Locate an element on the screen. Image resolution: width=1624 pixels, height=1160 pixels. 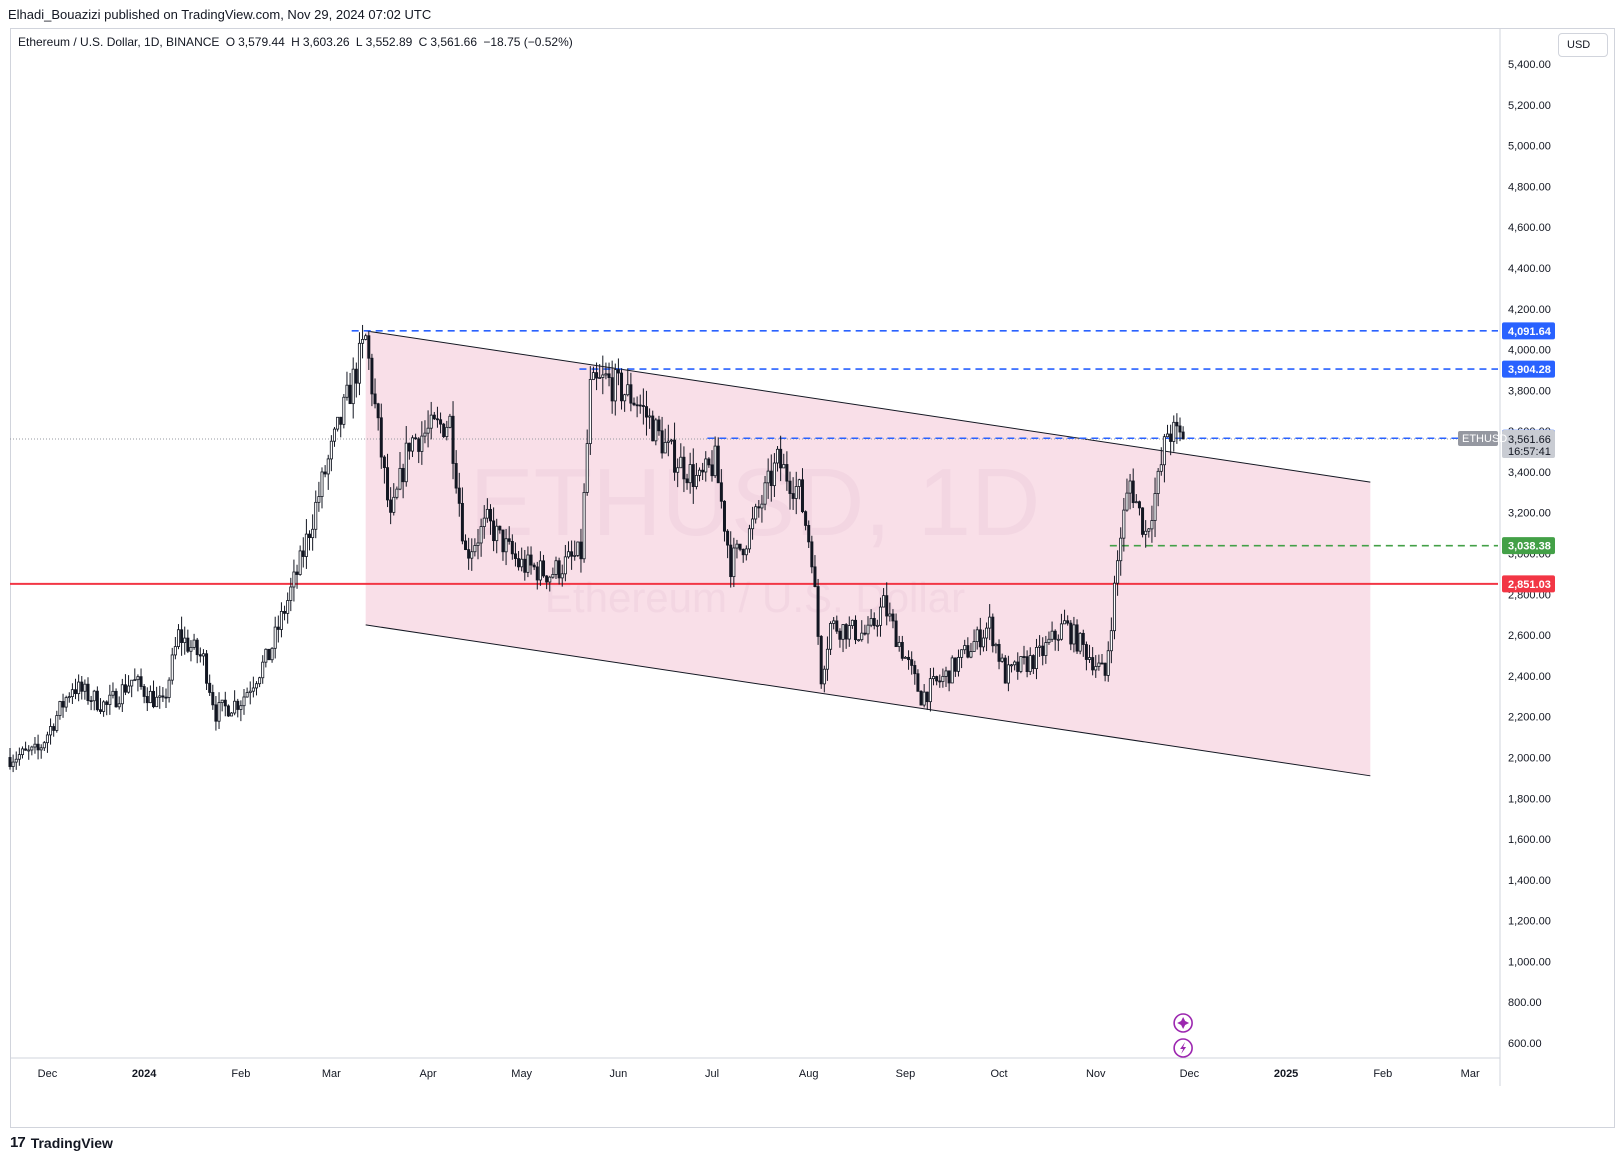
level-tag-4-label: 2,851.03 is located at coordinates (1529, 585).